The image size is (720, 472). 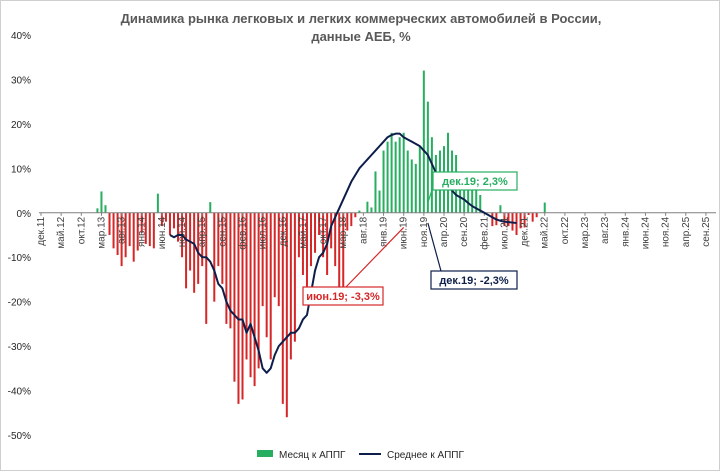 I want to click on callout-label: дек.19; -2,3%, so click(x=474, y=281).